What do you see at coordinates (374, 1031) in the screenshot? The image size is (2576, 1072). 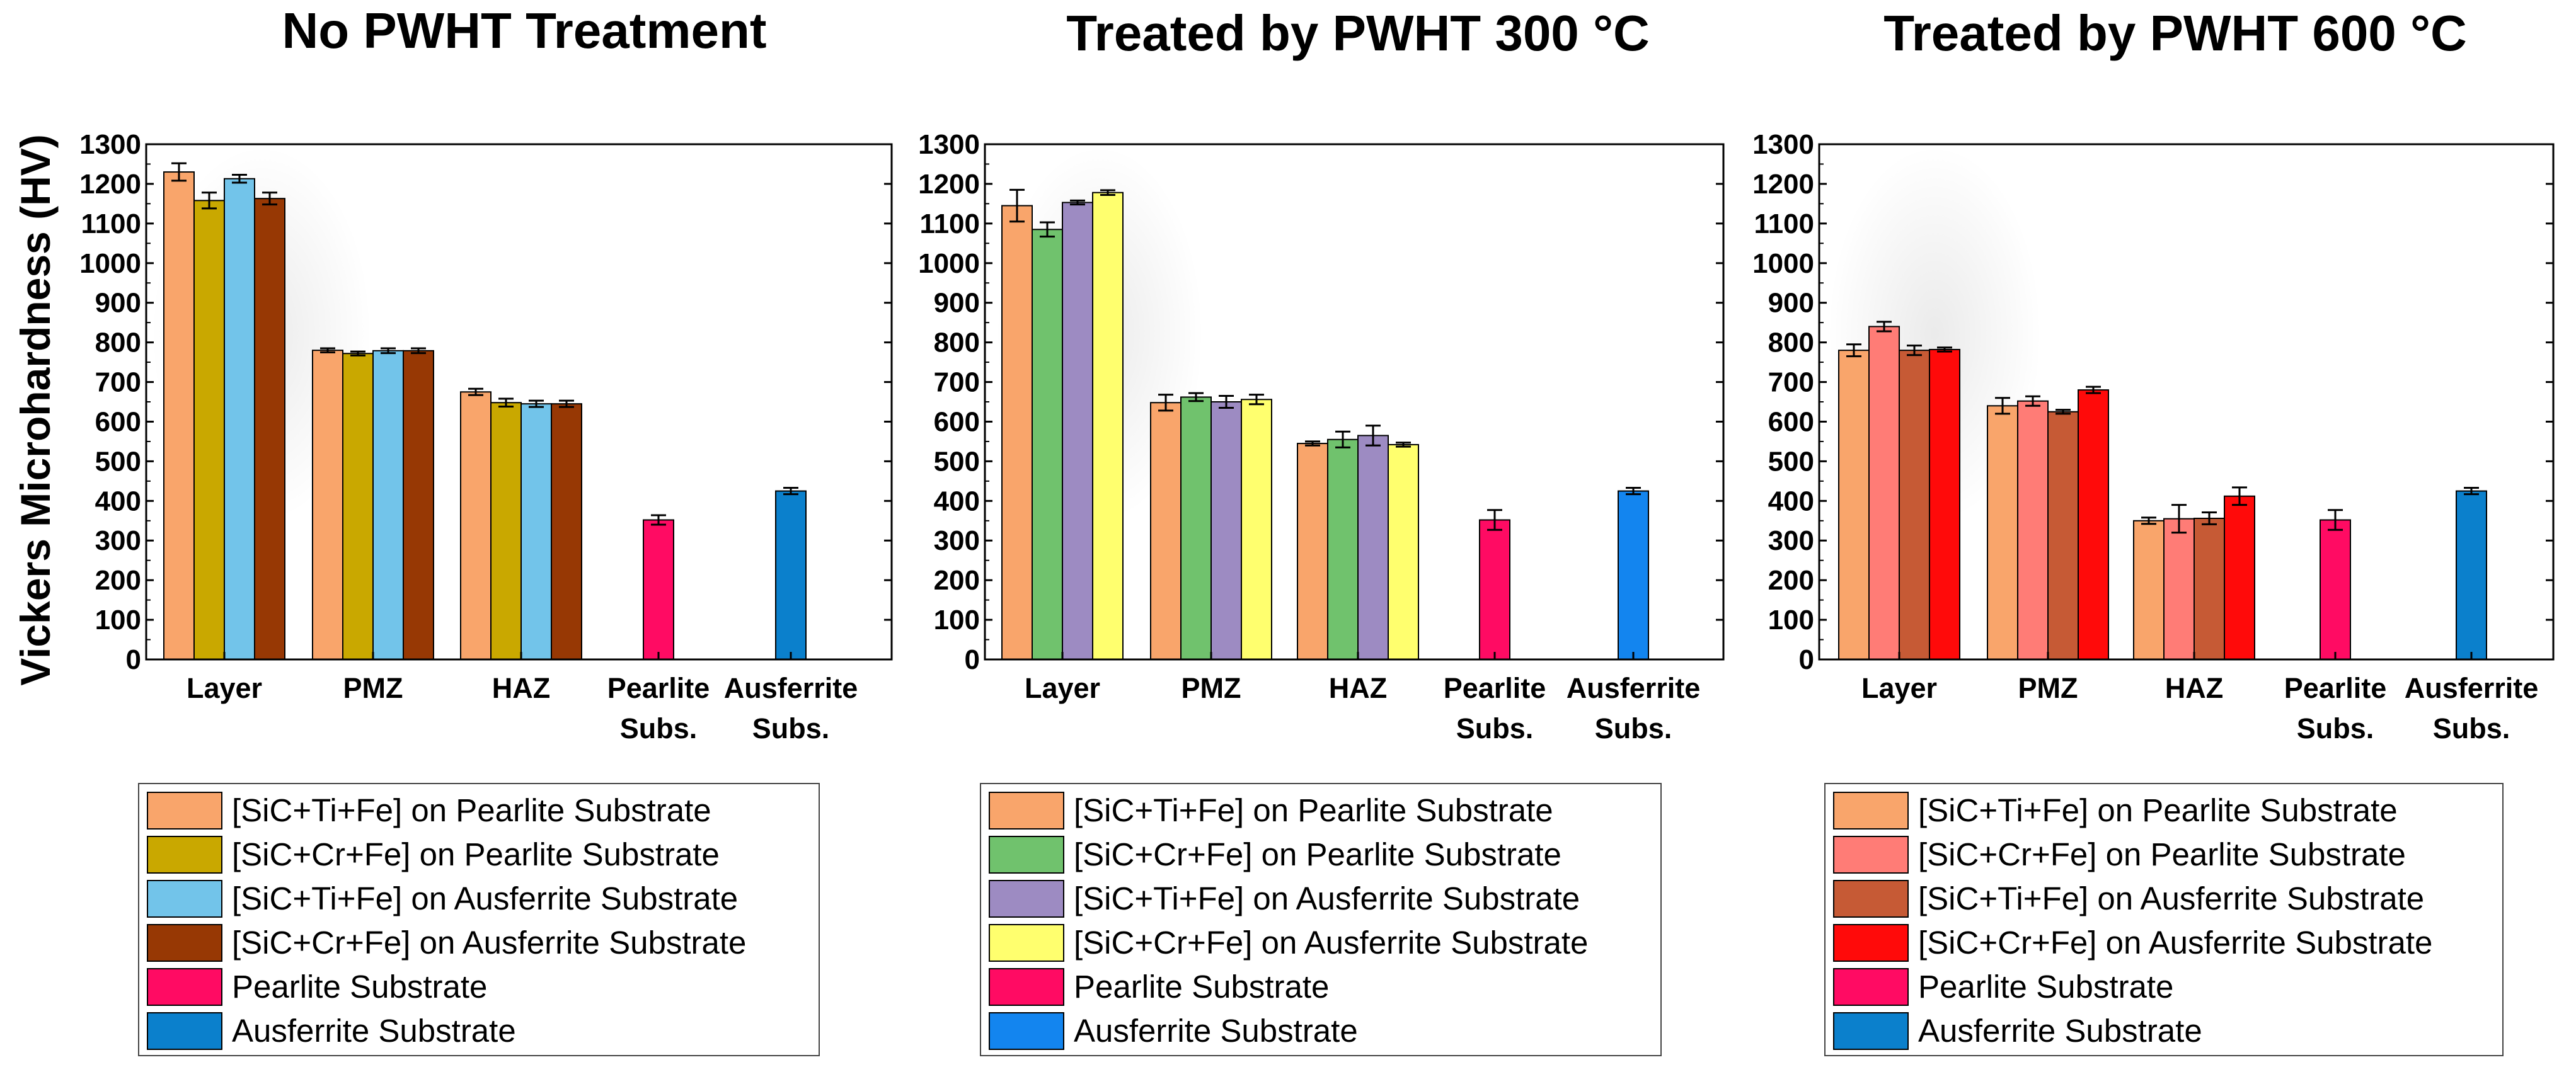 I see `legend-label: Ausferrite Substrate` at bounding box center [374, 1031].